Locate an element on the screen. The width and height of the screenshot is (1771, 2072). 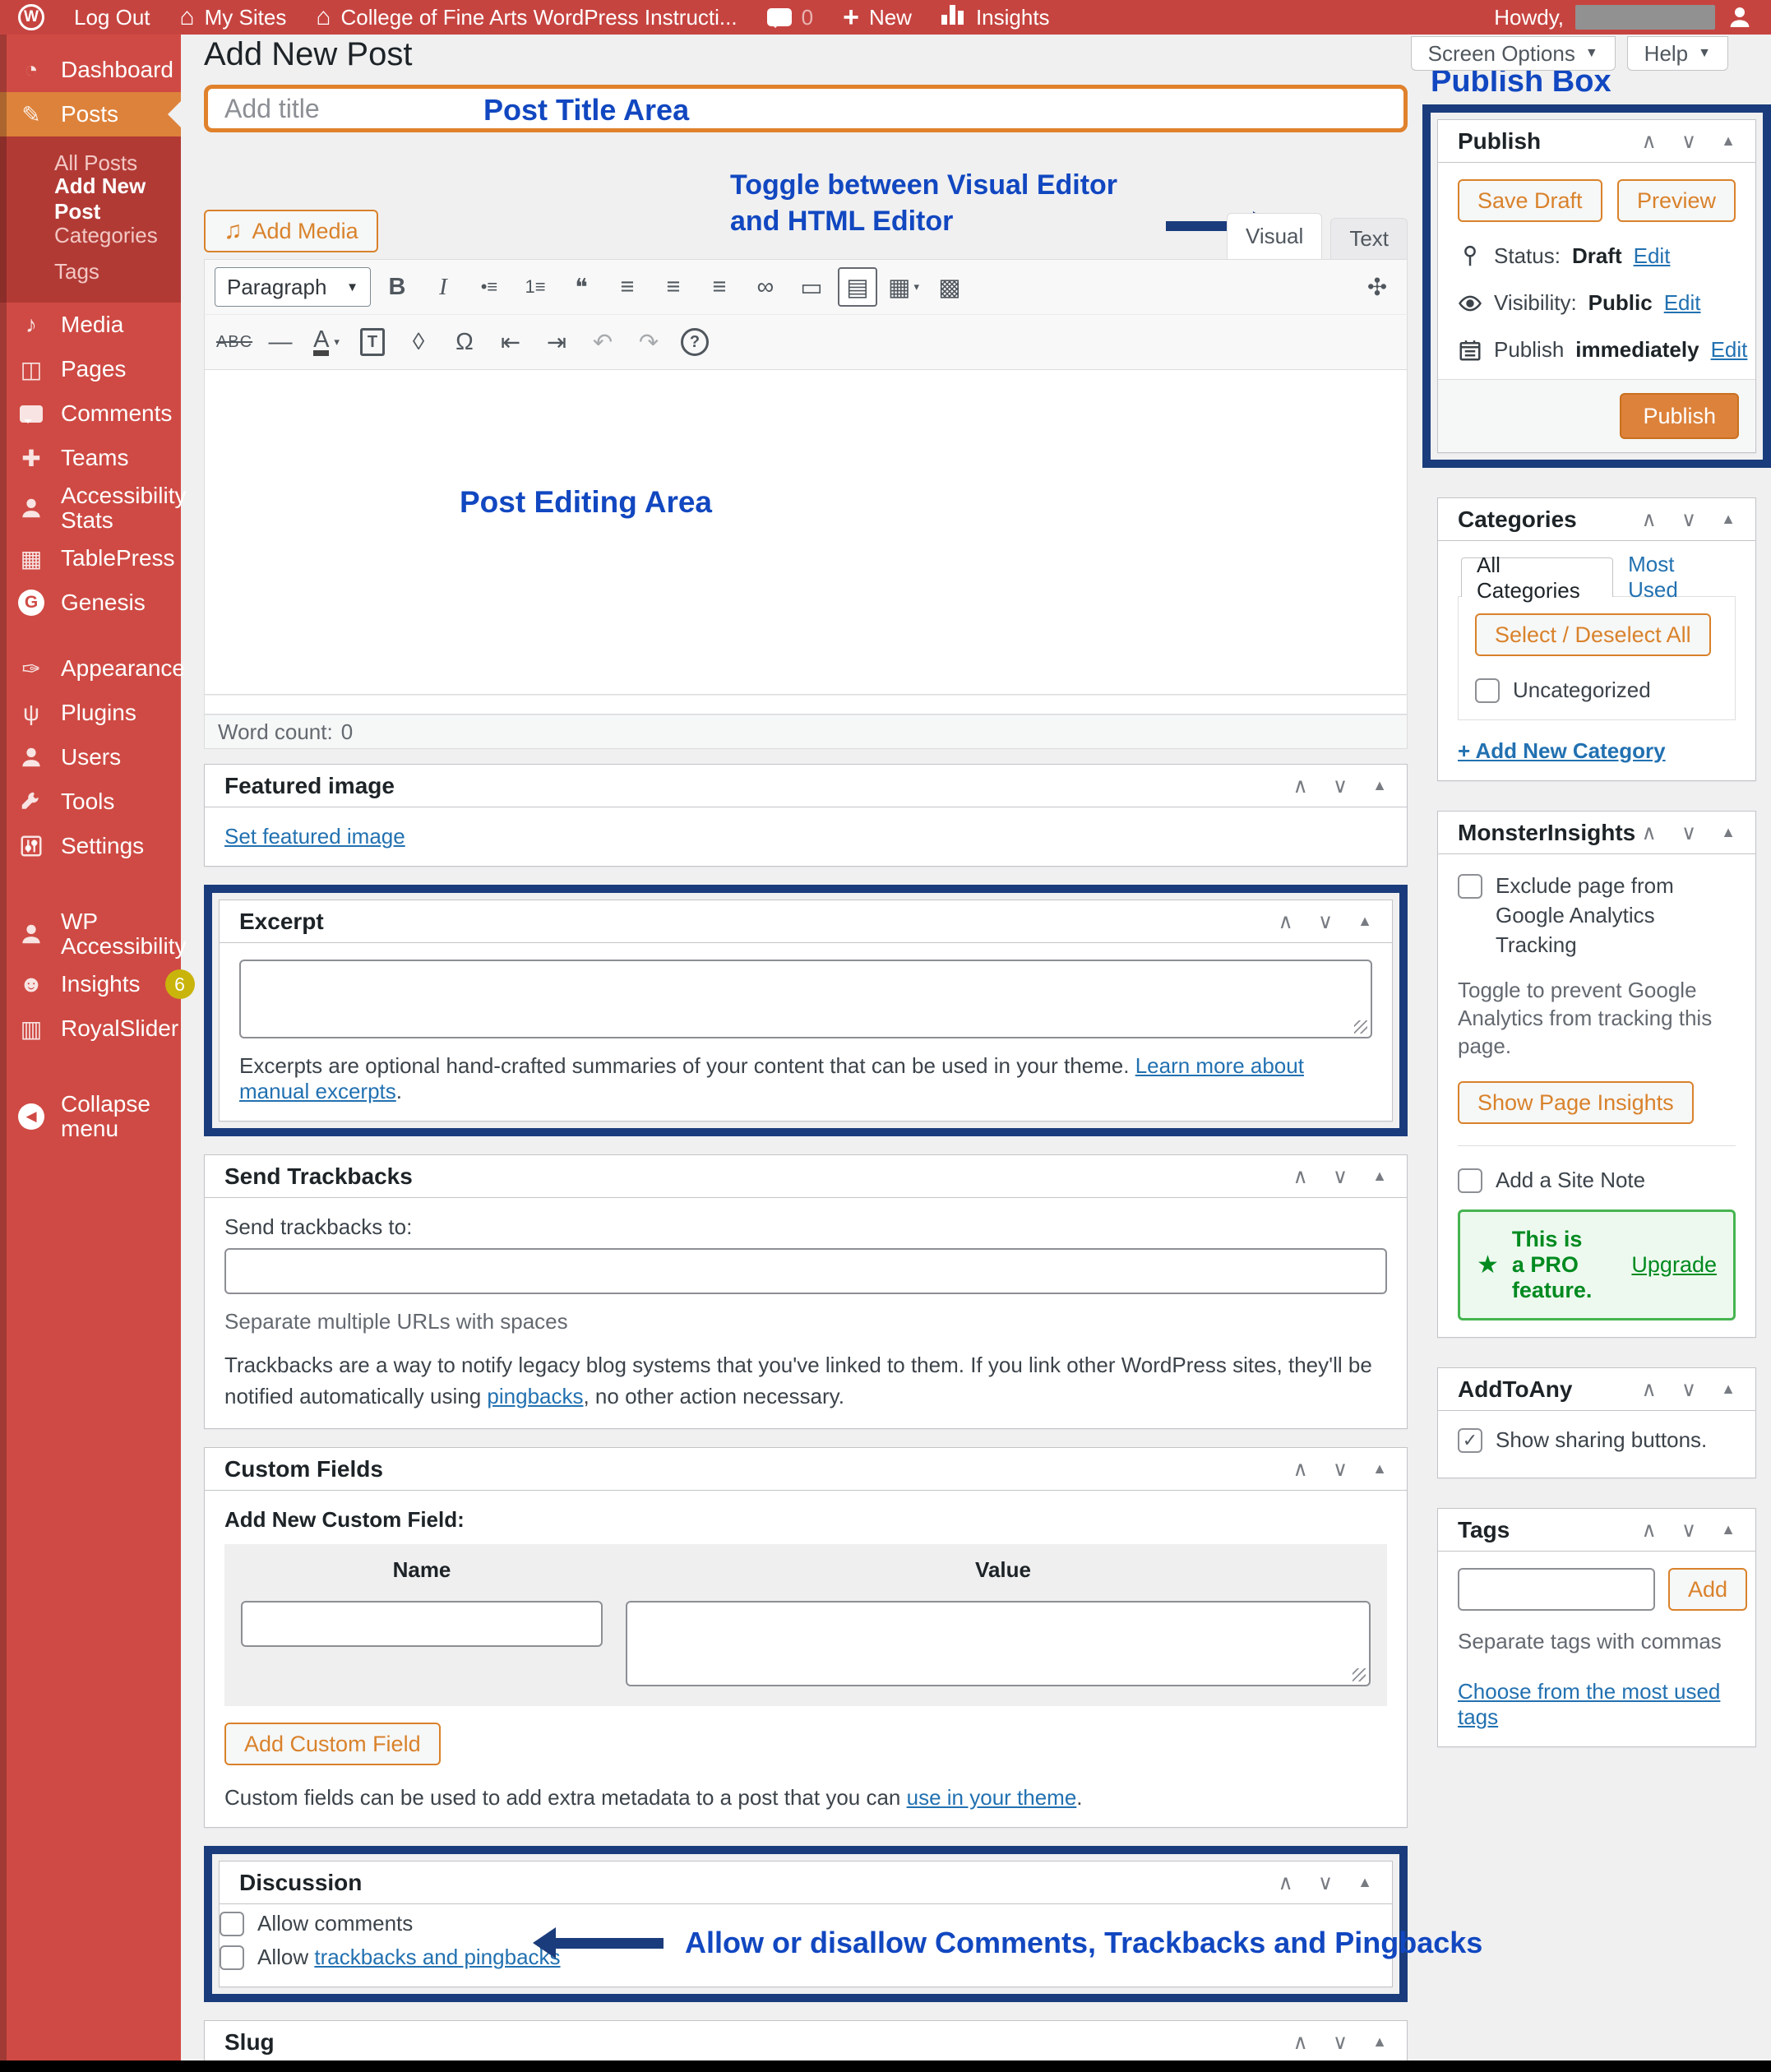
sidebar-item-insights: ☻ Insights 6 is located at coordinates (97, 984).